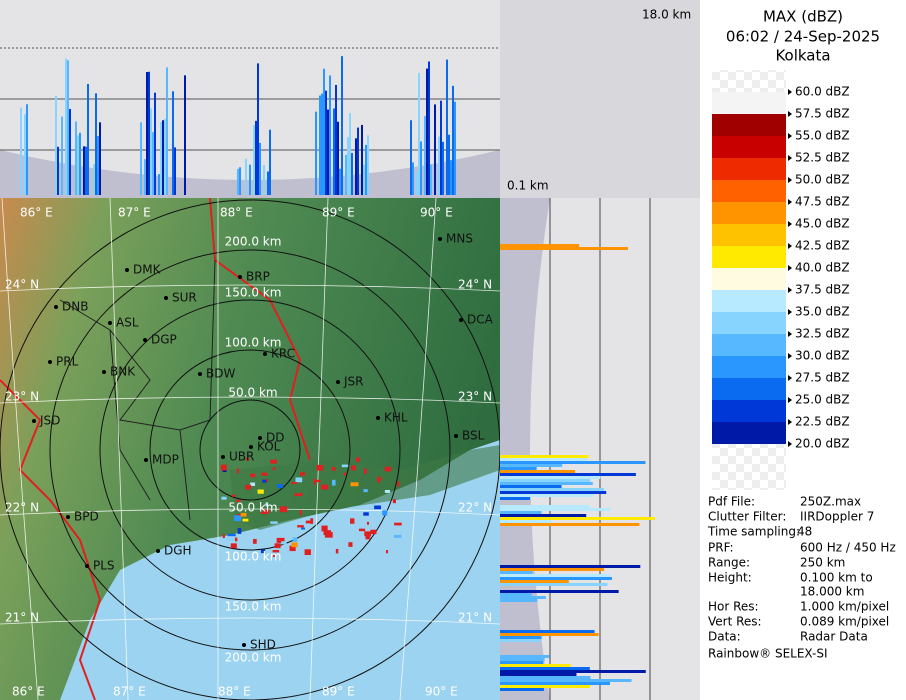 The image size is (906, 700). I want to click on range-ring, so click(250, 450).